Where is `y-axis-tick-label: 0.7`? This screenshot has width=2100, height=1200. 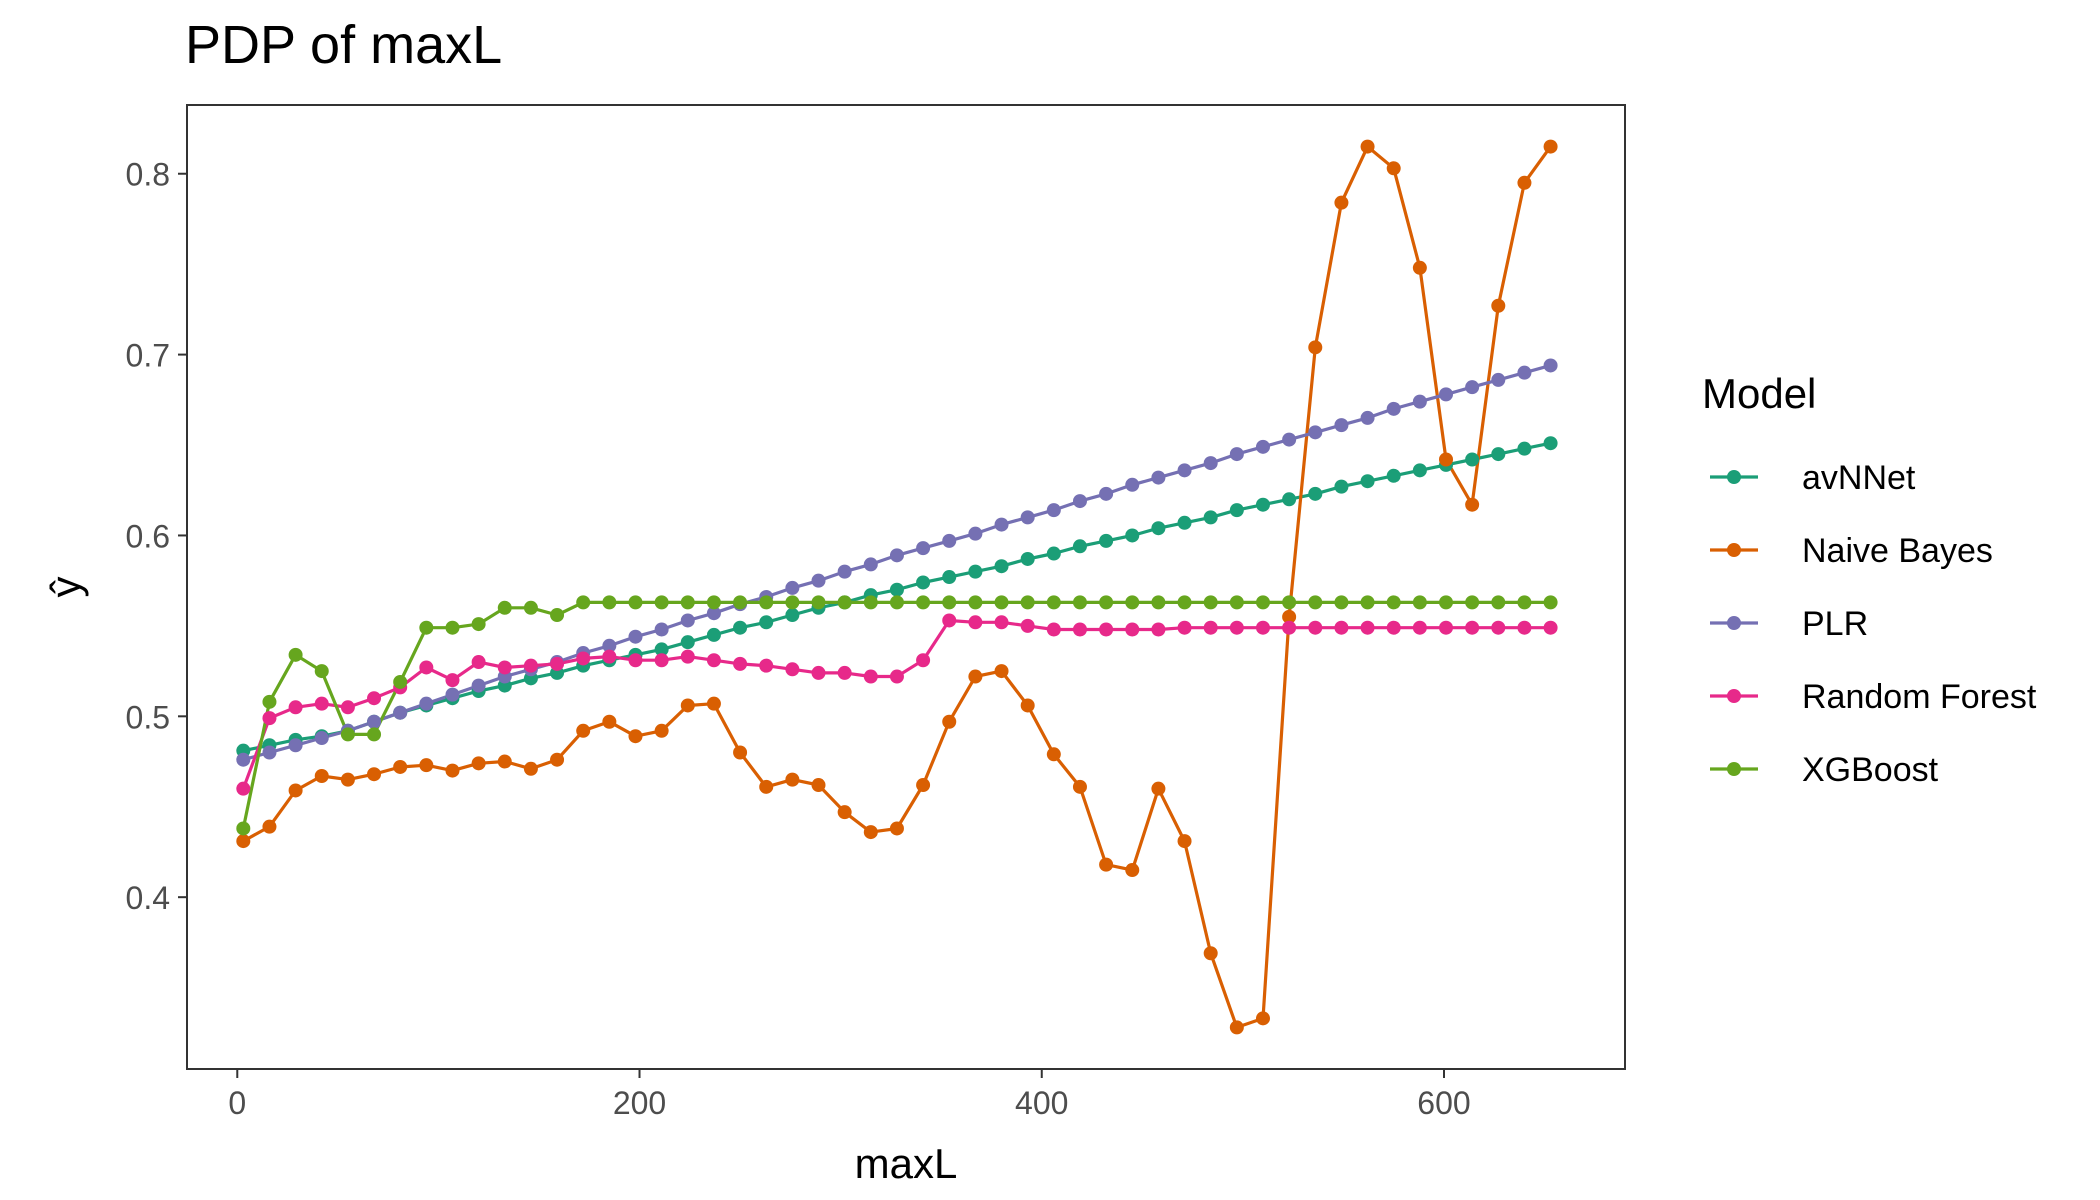
y-axis-tick-label: 0.7 is located at coordinates (148, 356).